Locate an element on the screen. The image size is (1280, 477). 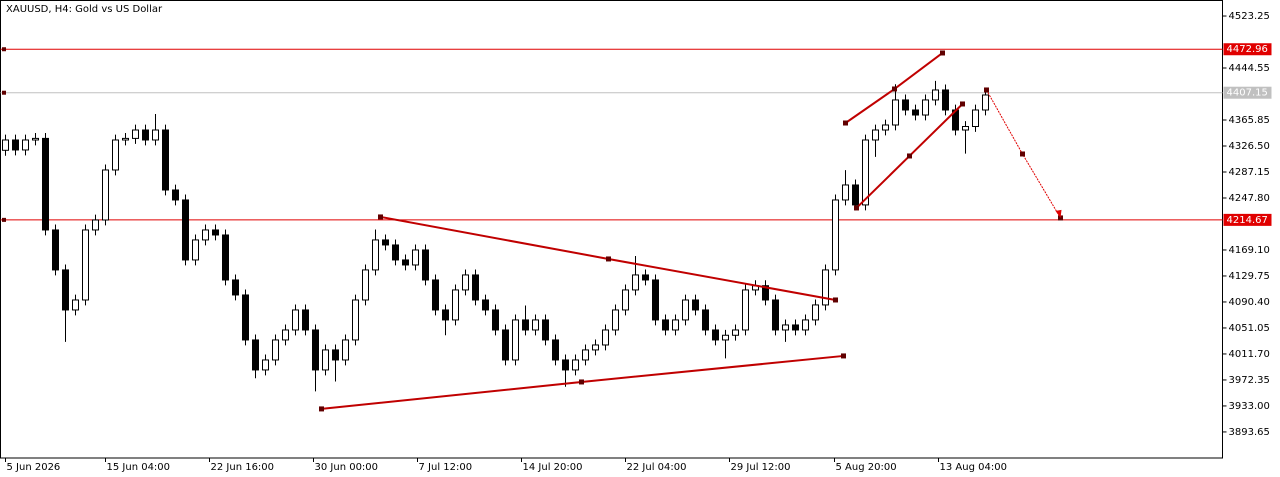
x-tick-label: 22 Jul 04:00 is located at coordinates (657, 467).